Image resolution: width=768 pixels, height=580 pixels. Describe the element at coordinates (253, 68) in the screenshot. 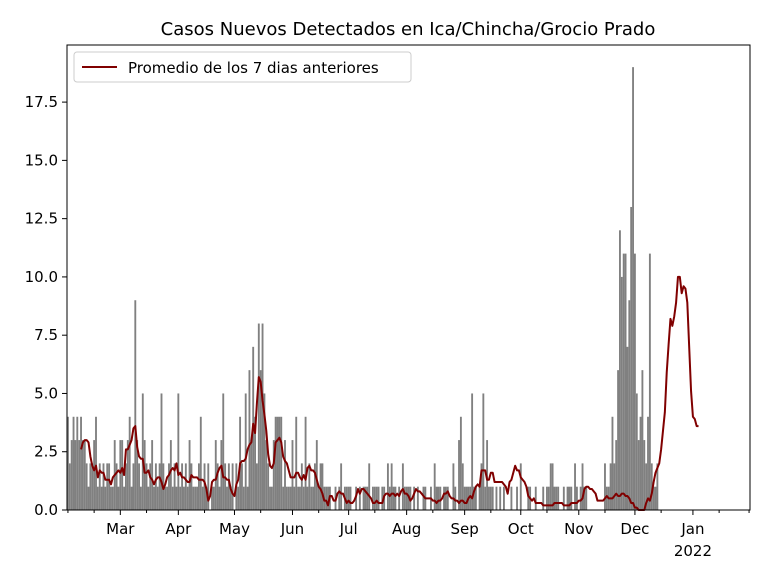

I see `legend-label: Promedio de los 7 dias anteriores` at that location.